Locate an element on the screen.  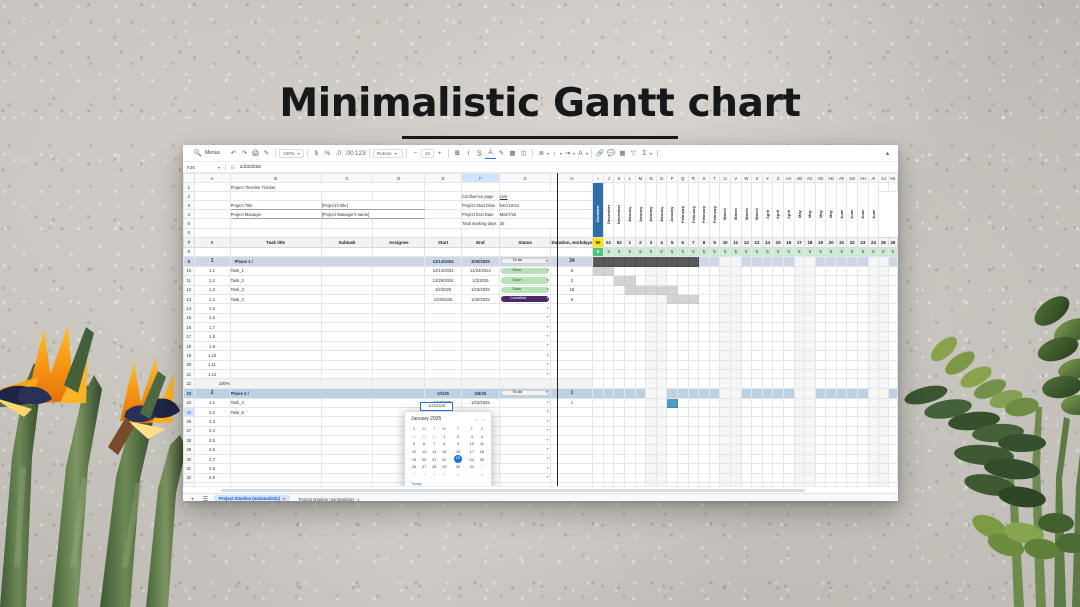
task-start is located at coordinates (443, 355).